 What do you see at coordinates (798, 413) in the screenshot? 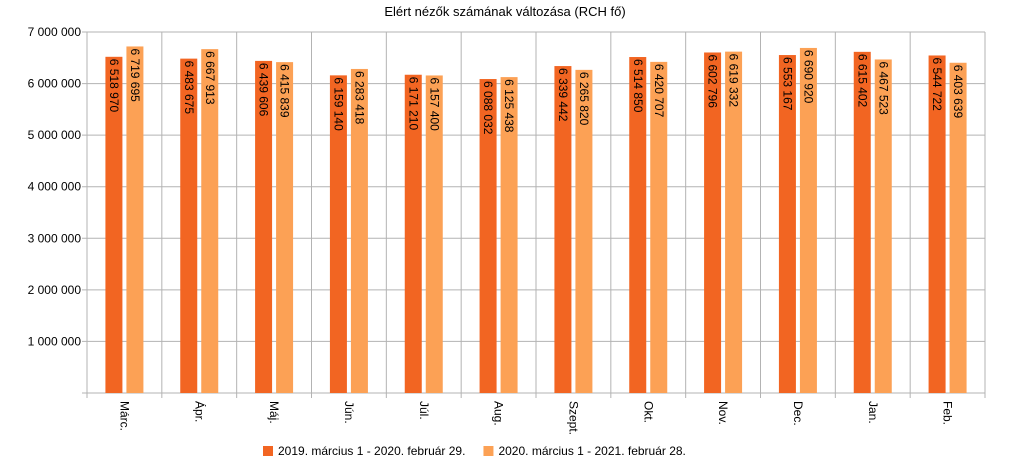
I see `x-tick-label: Dec.` at bounding box center [798, 413].